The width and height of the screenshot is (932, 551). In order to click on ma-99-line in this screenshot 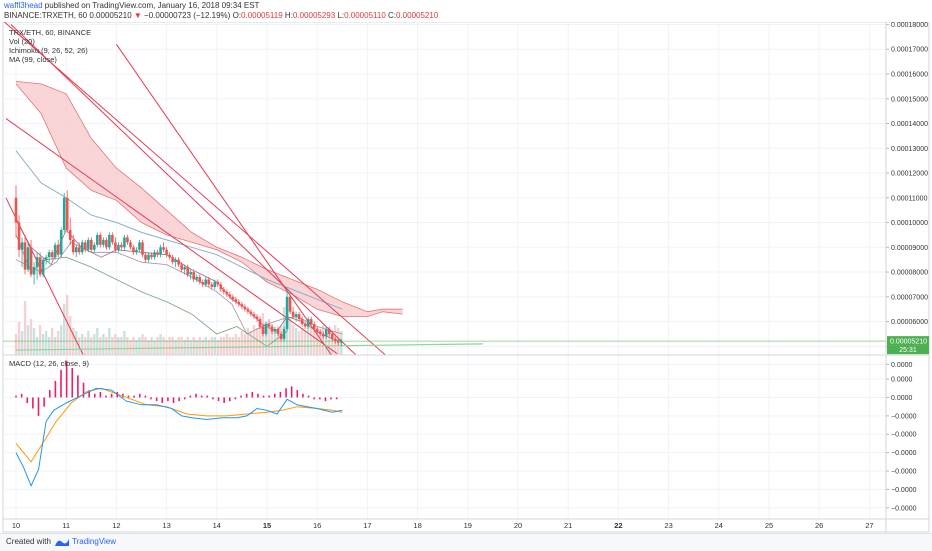, I will do `click(179, 230)`.